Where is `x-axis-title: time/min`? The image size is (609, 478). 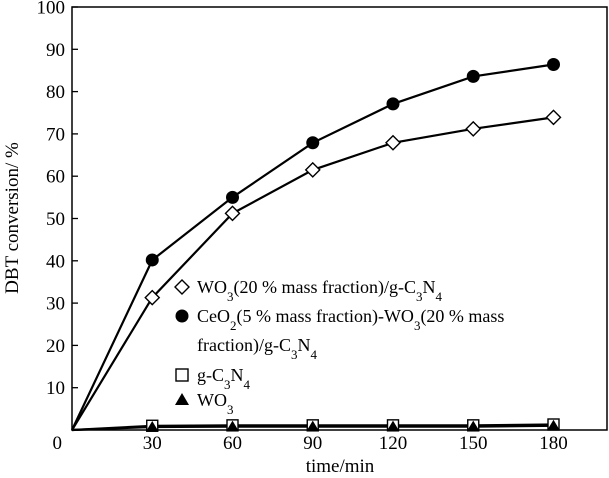 x-axis-title: time/min is located at coordinates (340, 466).